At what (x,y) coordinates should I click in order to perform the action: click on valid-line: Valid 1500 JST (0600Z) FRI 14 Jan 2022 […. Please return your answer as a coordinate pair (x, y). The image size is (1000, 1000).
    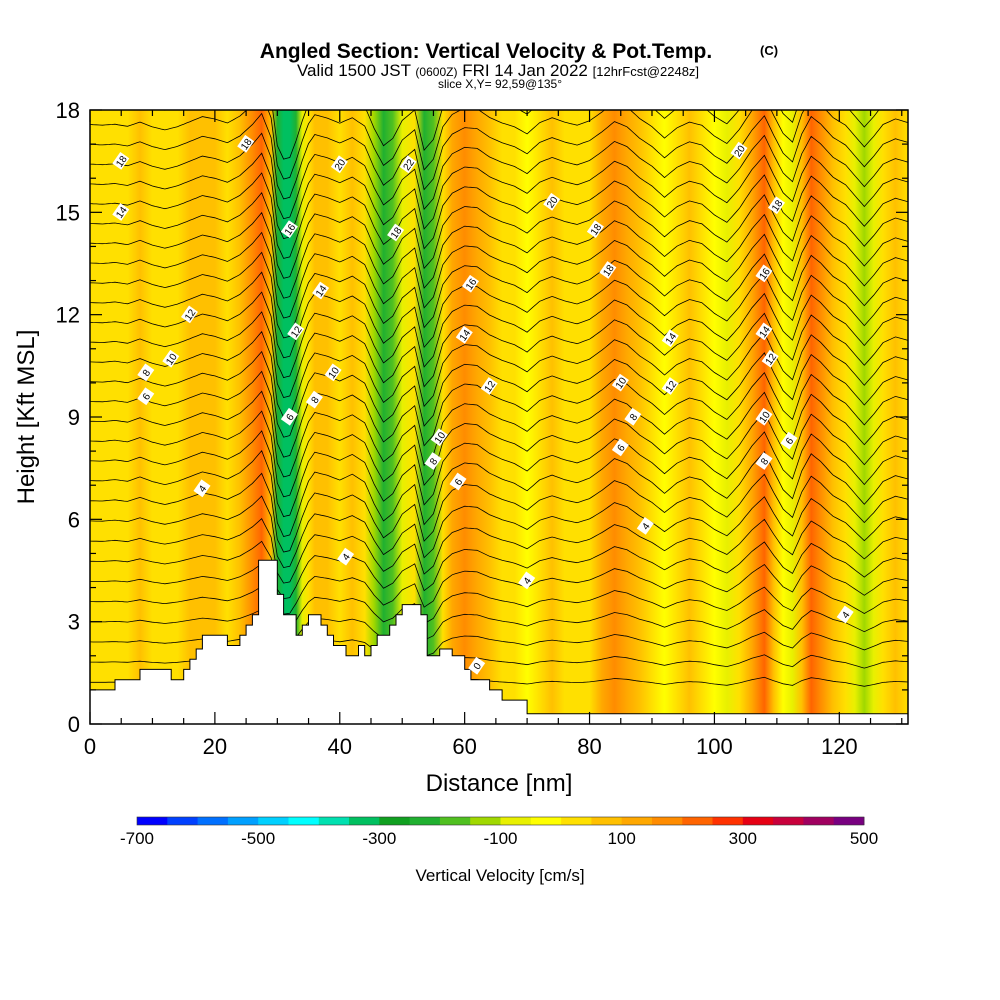
    Looking at the image, I should click on (498, 70).